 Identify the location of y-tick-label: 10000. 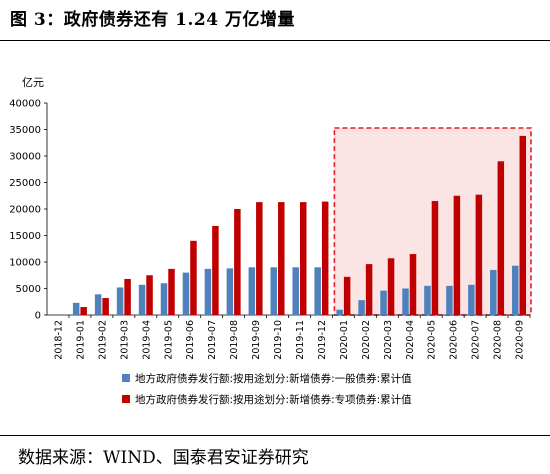
(25, 263).